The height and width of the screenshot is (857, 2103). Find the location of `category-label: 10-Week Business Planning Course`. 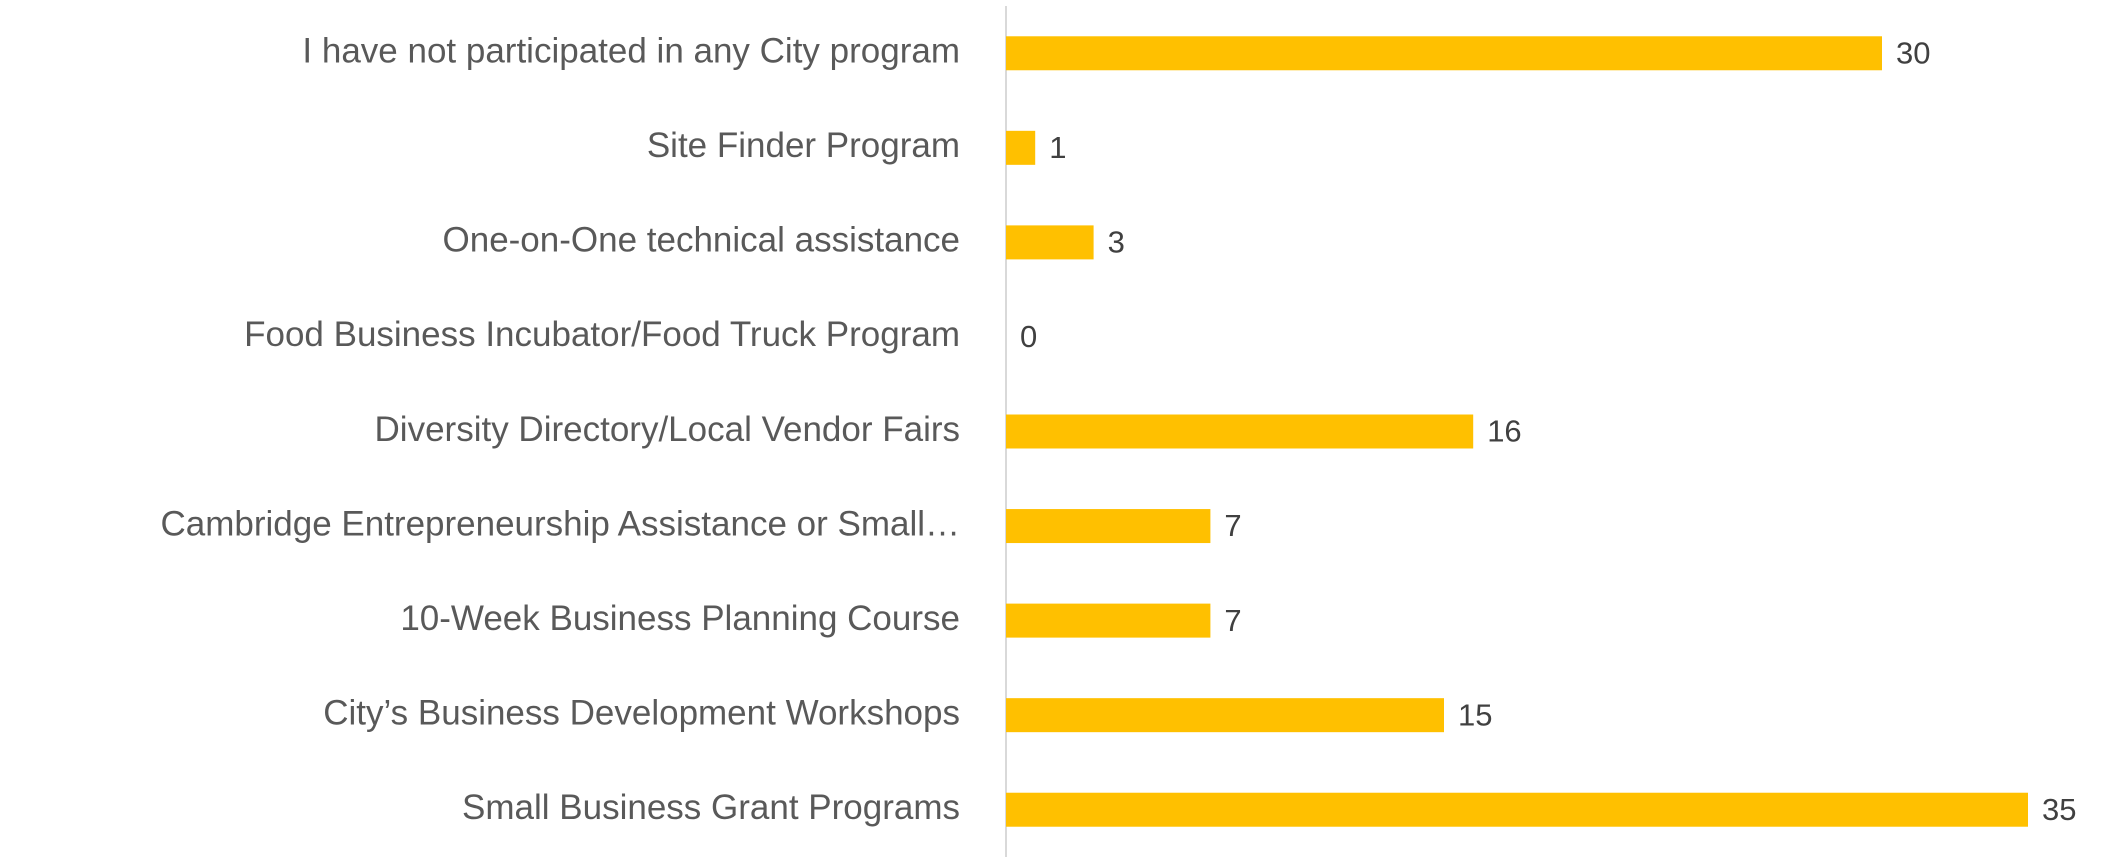

category-label: 10-Week Business Planning Course is located at coordinates (680, 618).